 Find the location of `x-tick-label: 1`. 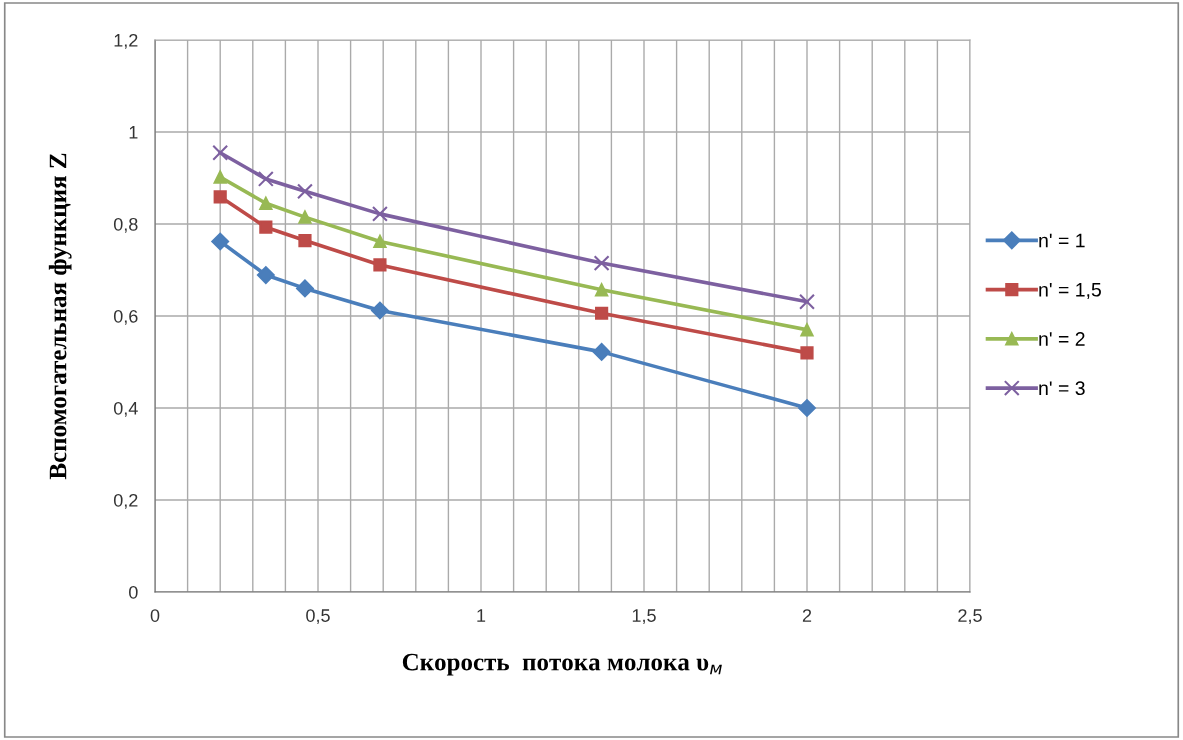

x-tick-label: 1 is located at coordinates (481, 615).